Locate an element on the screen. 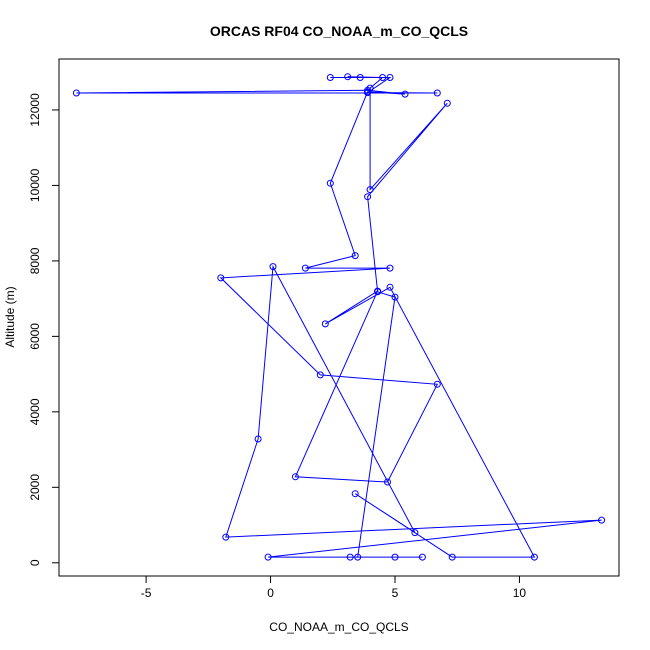  x-tick-label: 0 is located at coordinates (270, 593).